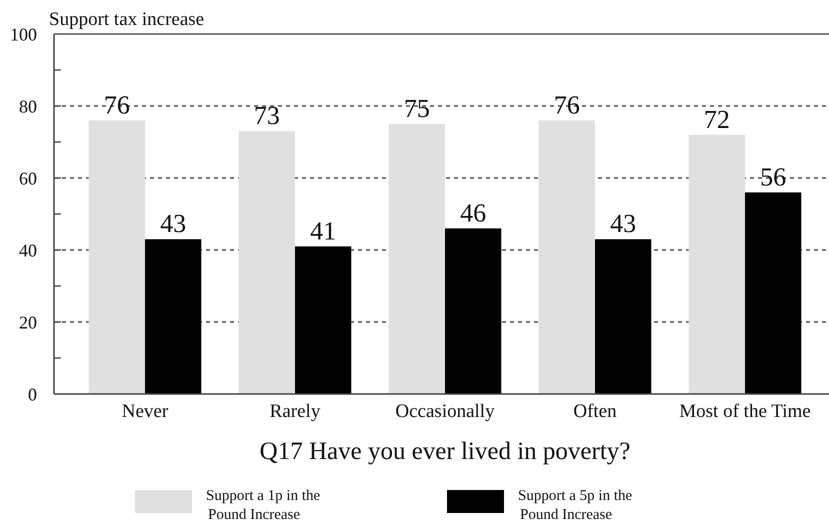 Image resolution: width=829 pixels, height=521 pixels. What do you see at coordinates (417, 108) in the screenshot?
I see `data-label: 75` at bounding box center [417, 108].